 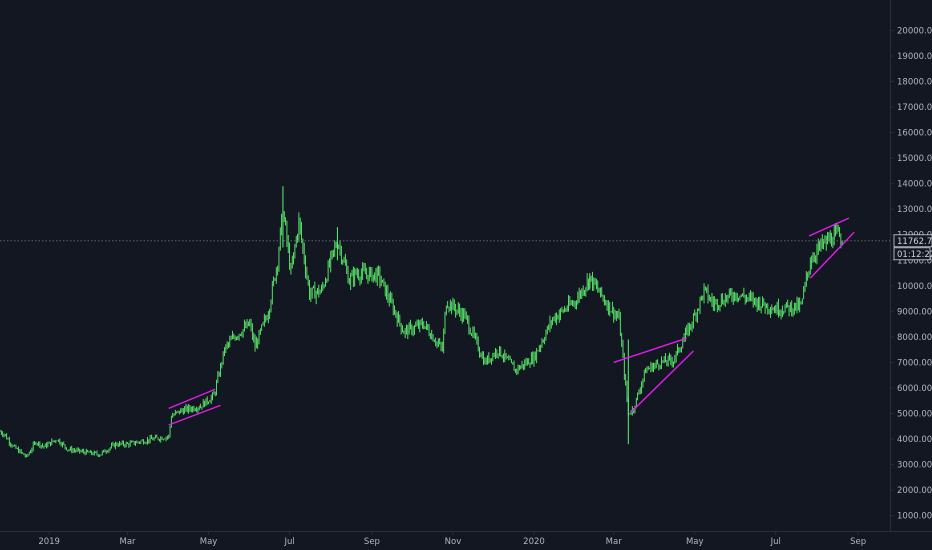 I want to click on price-tick-label: 3000.00, so click(x=914, y=466).